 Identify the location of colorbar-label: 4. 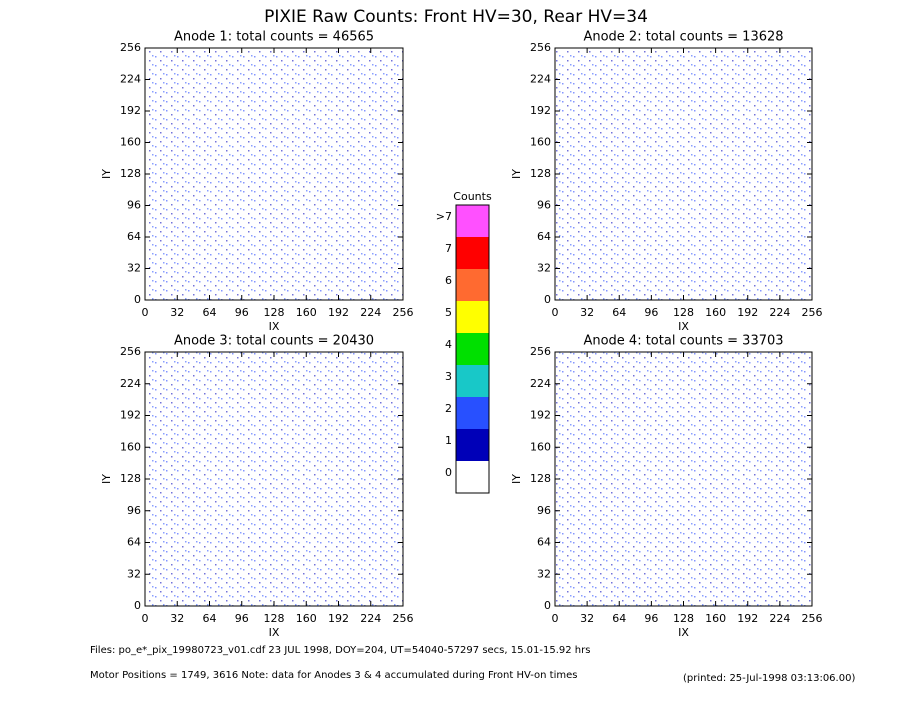
(448, 344).